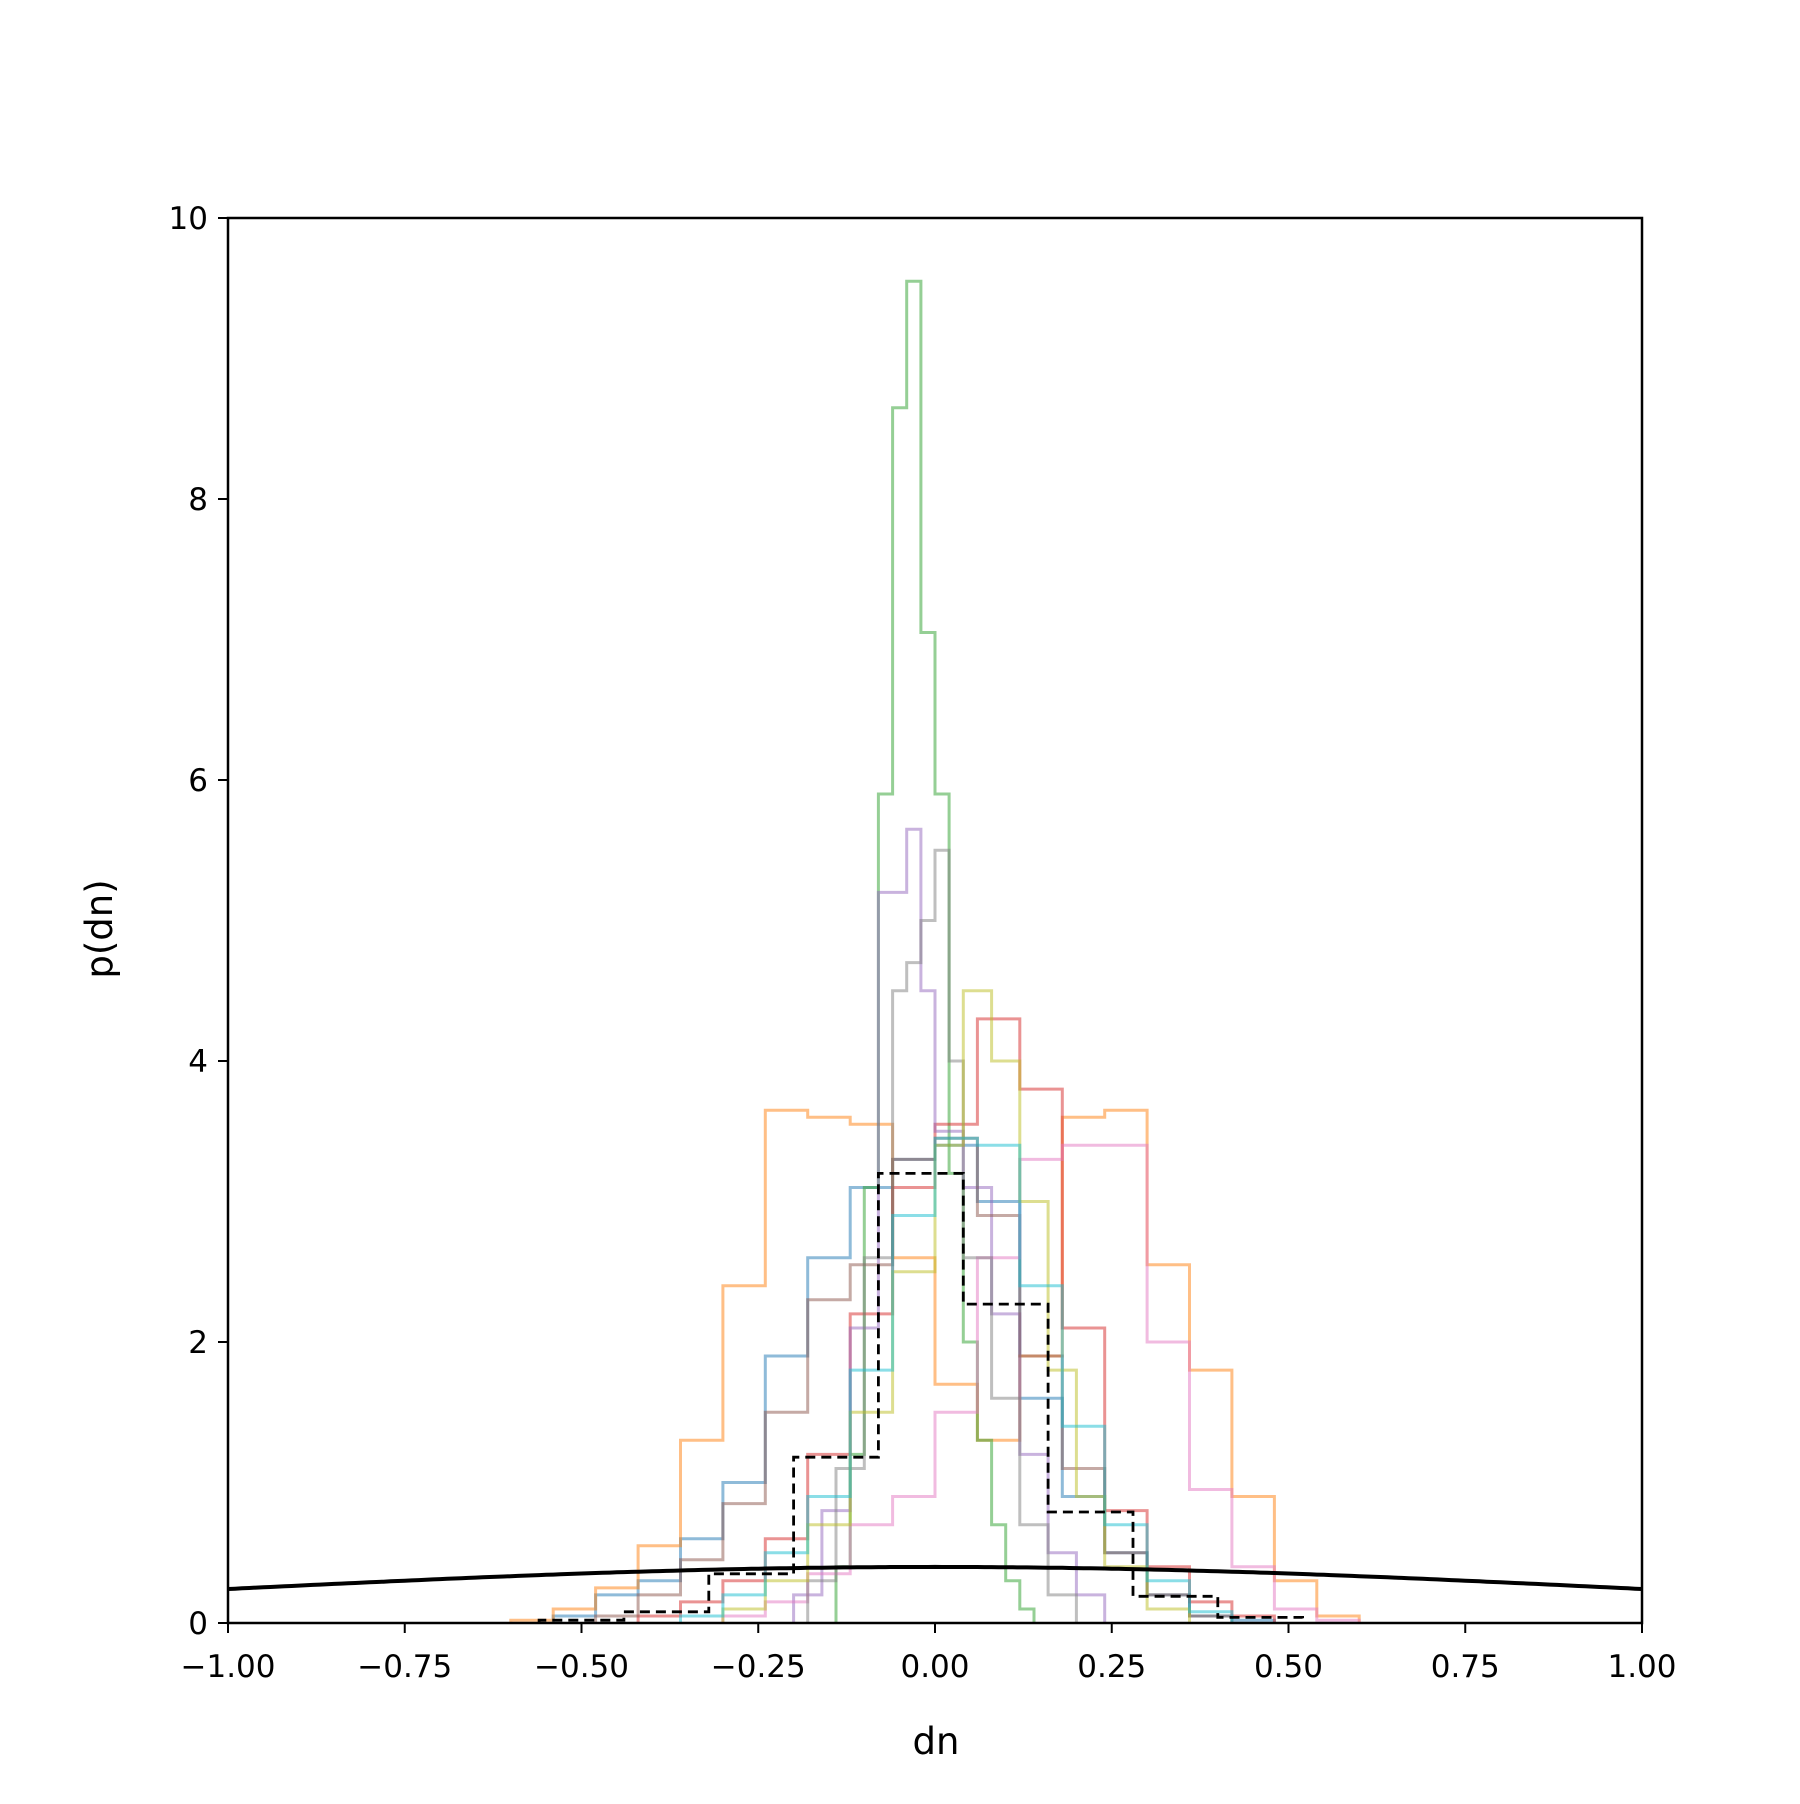 This screenshot has width=1800, height=1804. I want to click on x-axis-label: dn, so click(936, 1741).